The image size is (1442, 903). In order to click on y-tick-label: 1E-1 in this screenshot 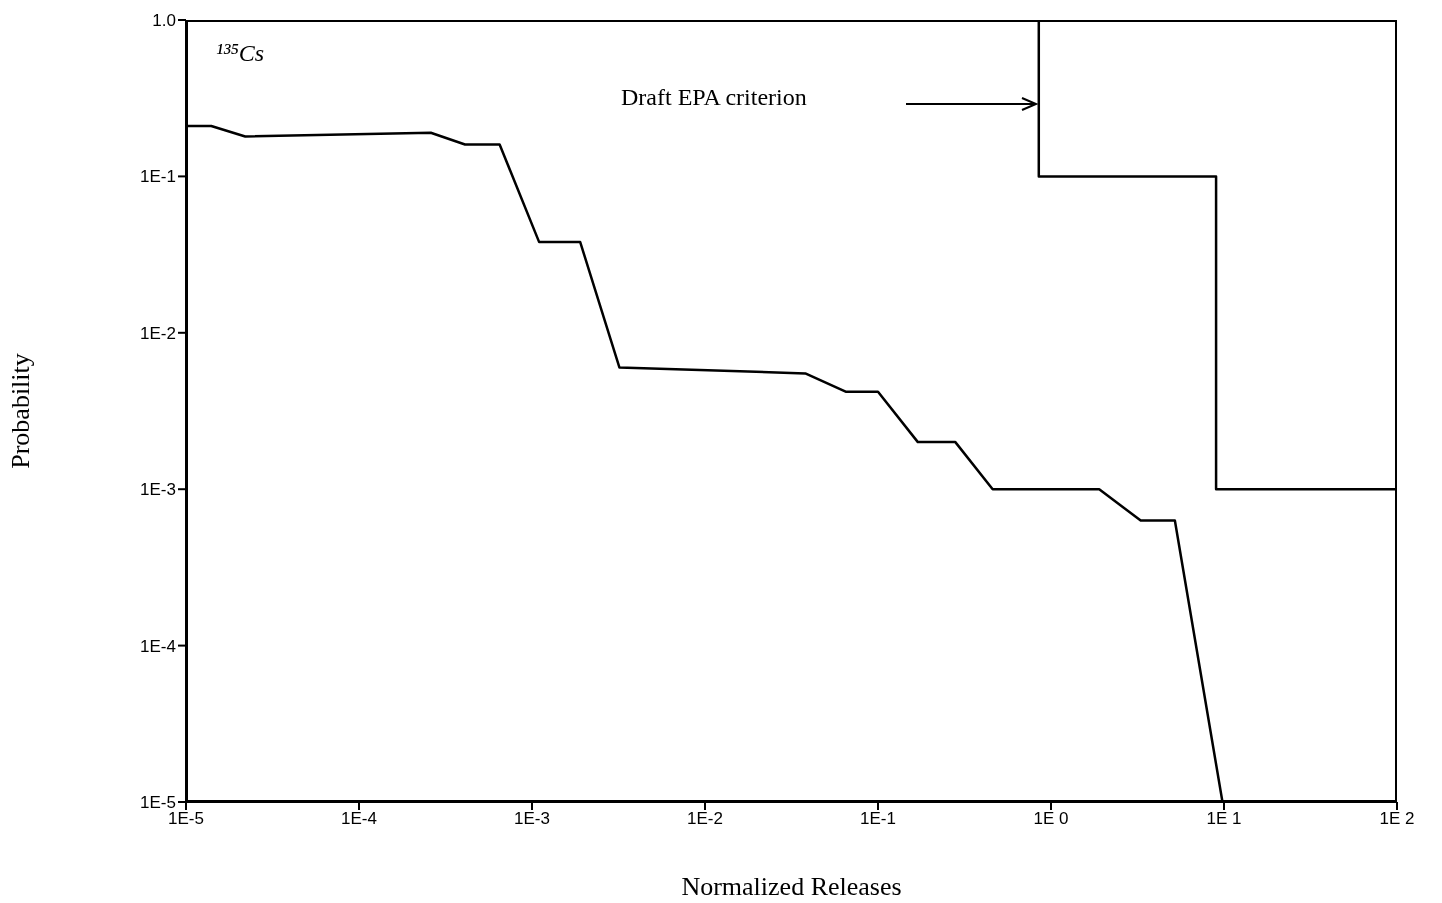, I will do `click(158, 177)`.